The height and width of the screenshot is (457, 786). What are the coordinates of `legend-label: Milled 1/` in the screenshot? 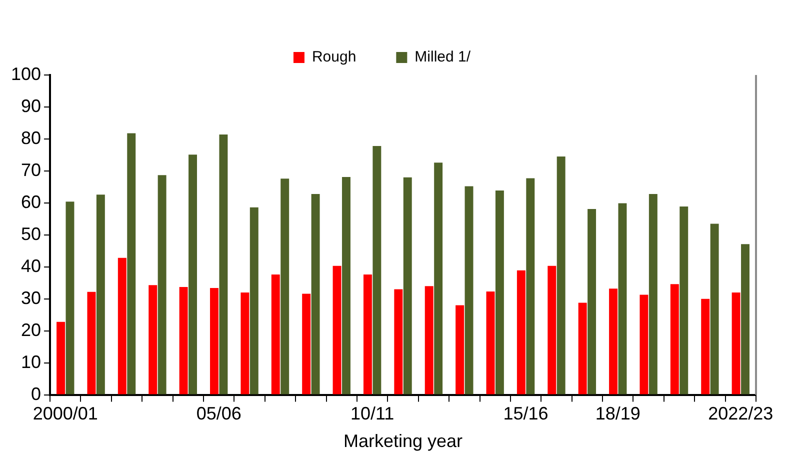 It's located at (443, 57).